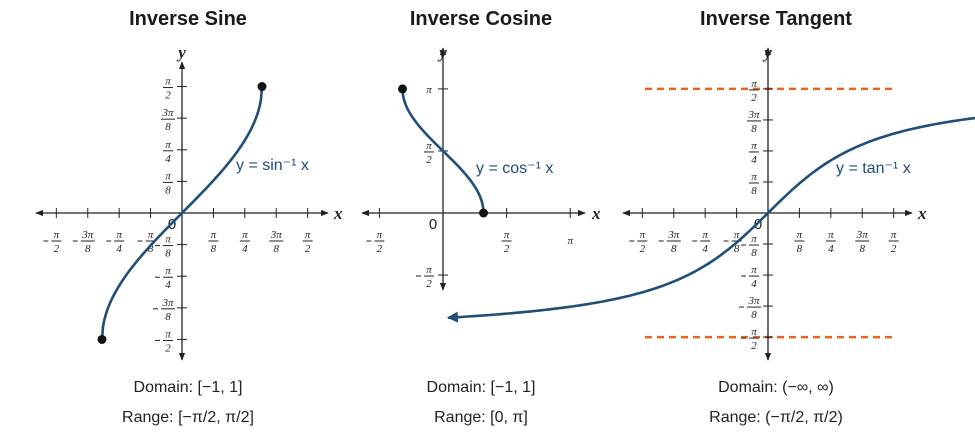 The image size is (975, 445). I want to click on range-text: Range: (−π/2, π/2), so click(776, 417).